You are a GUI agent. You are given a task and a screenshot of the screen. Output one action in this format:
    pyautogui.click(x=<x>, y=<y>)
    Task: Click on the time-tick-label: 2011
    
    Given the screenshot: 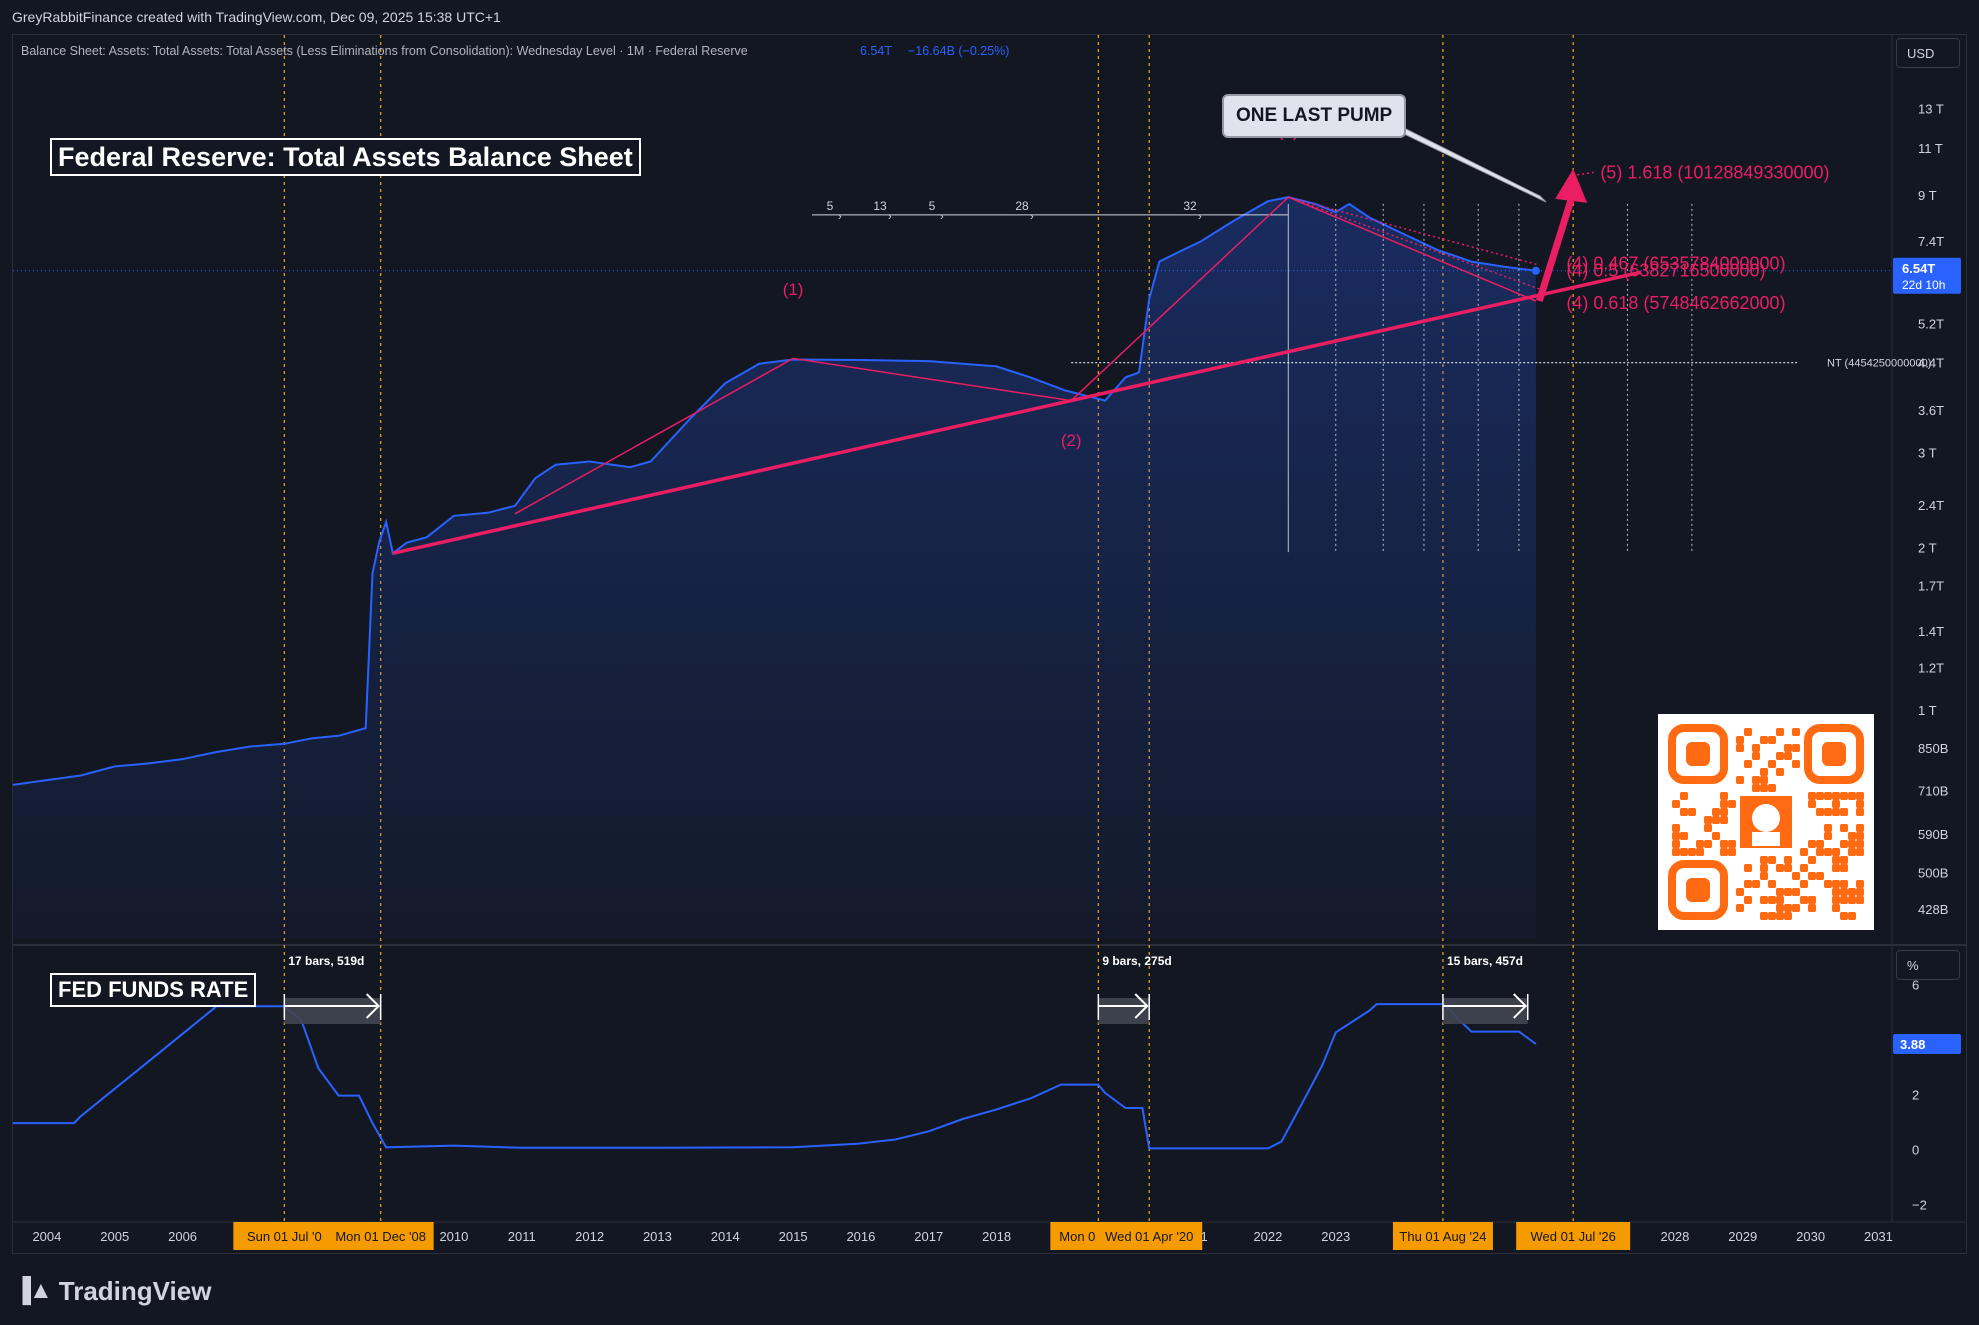 What is the action you would take?
    pyautogui.click(x=522, y=1236)
    